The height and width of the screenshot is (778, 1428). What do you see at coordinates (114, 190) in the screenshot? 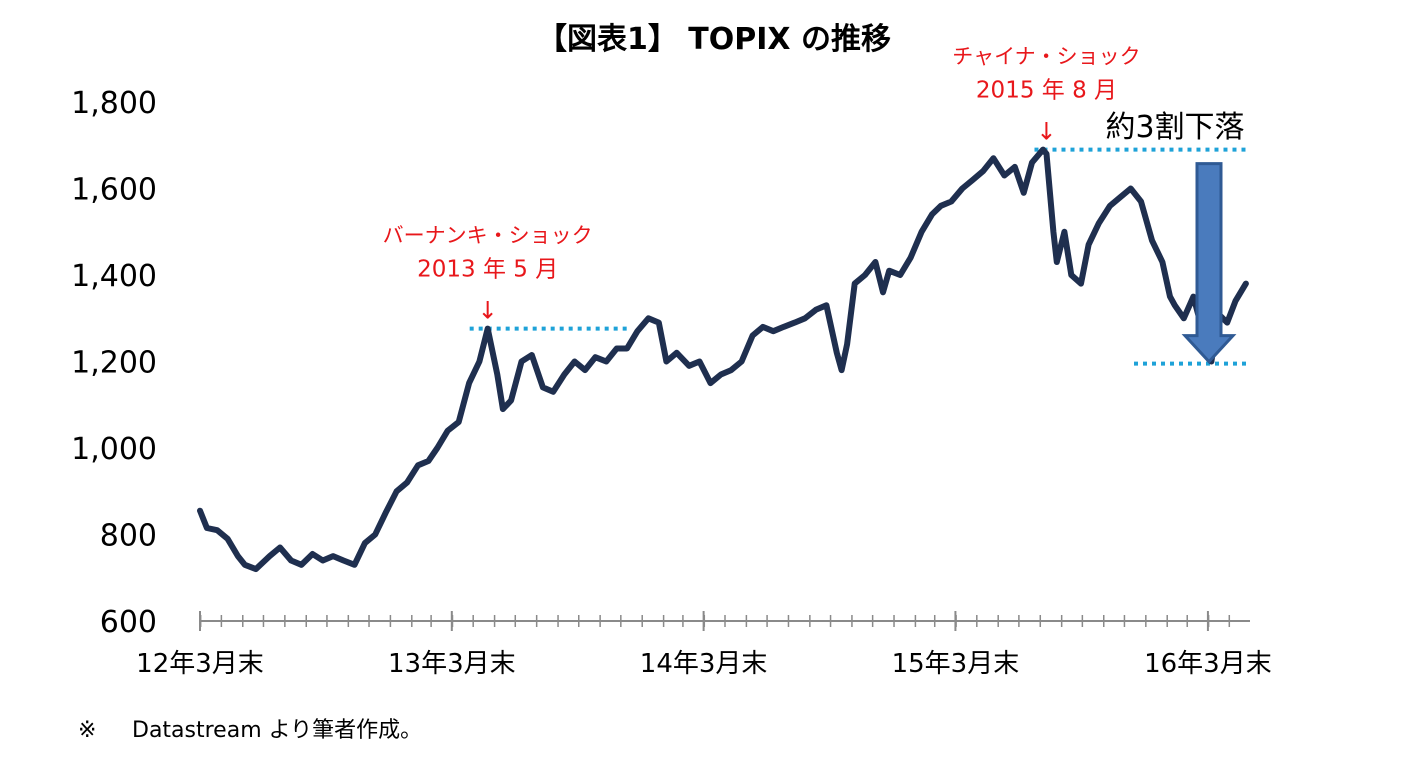
I see `y-tick-label: 1,600` at bounding box center [114, 190].